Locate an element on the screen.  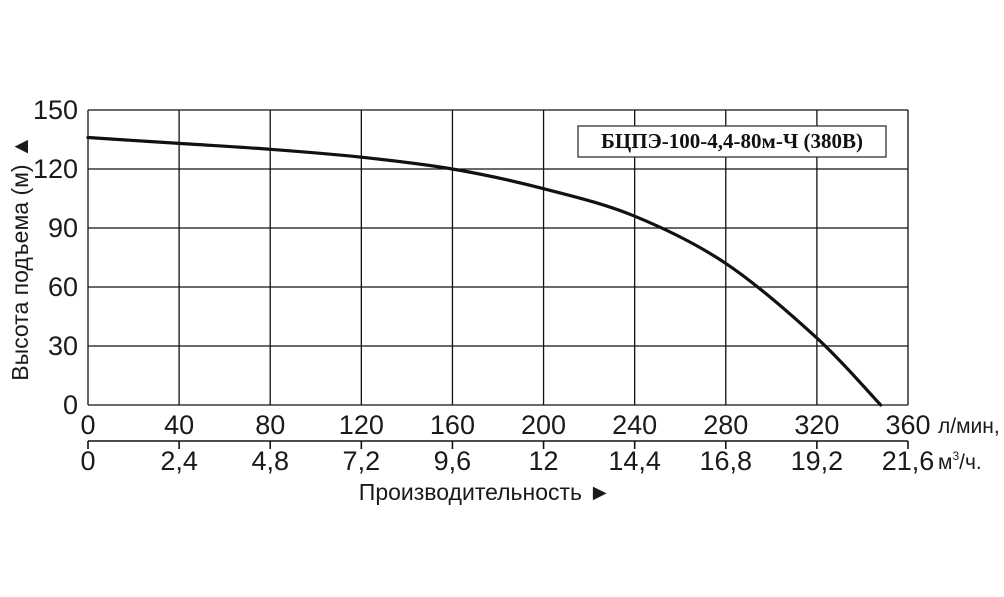
y-axis-title: Высота подъема (м) ▲ is located at coordinates (20, 257).